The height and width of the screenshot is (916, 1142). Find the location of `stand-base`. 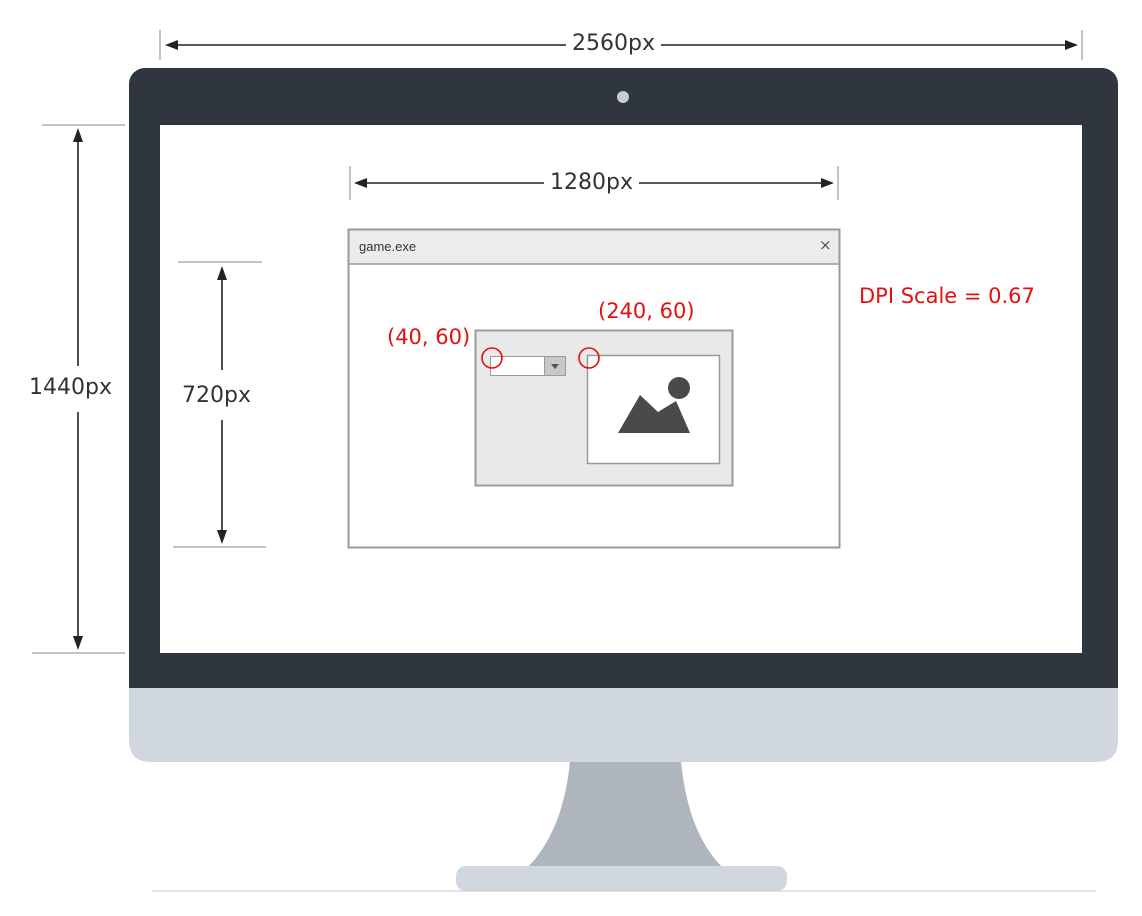

stand-base is located at coordinates (621, 878).